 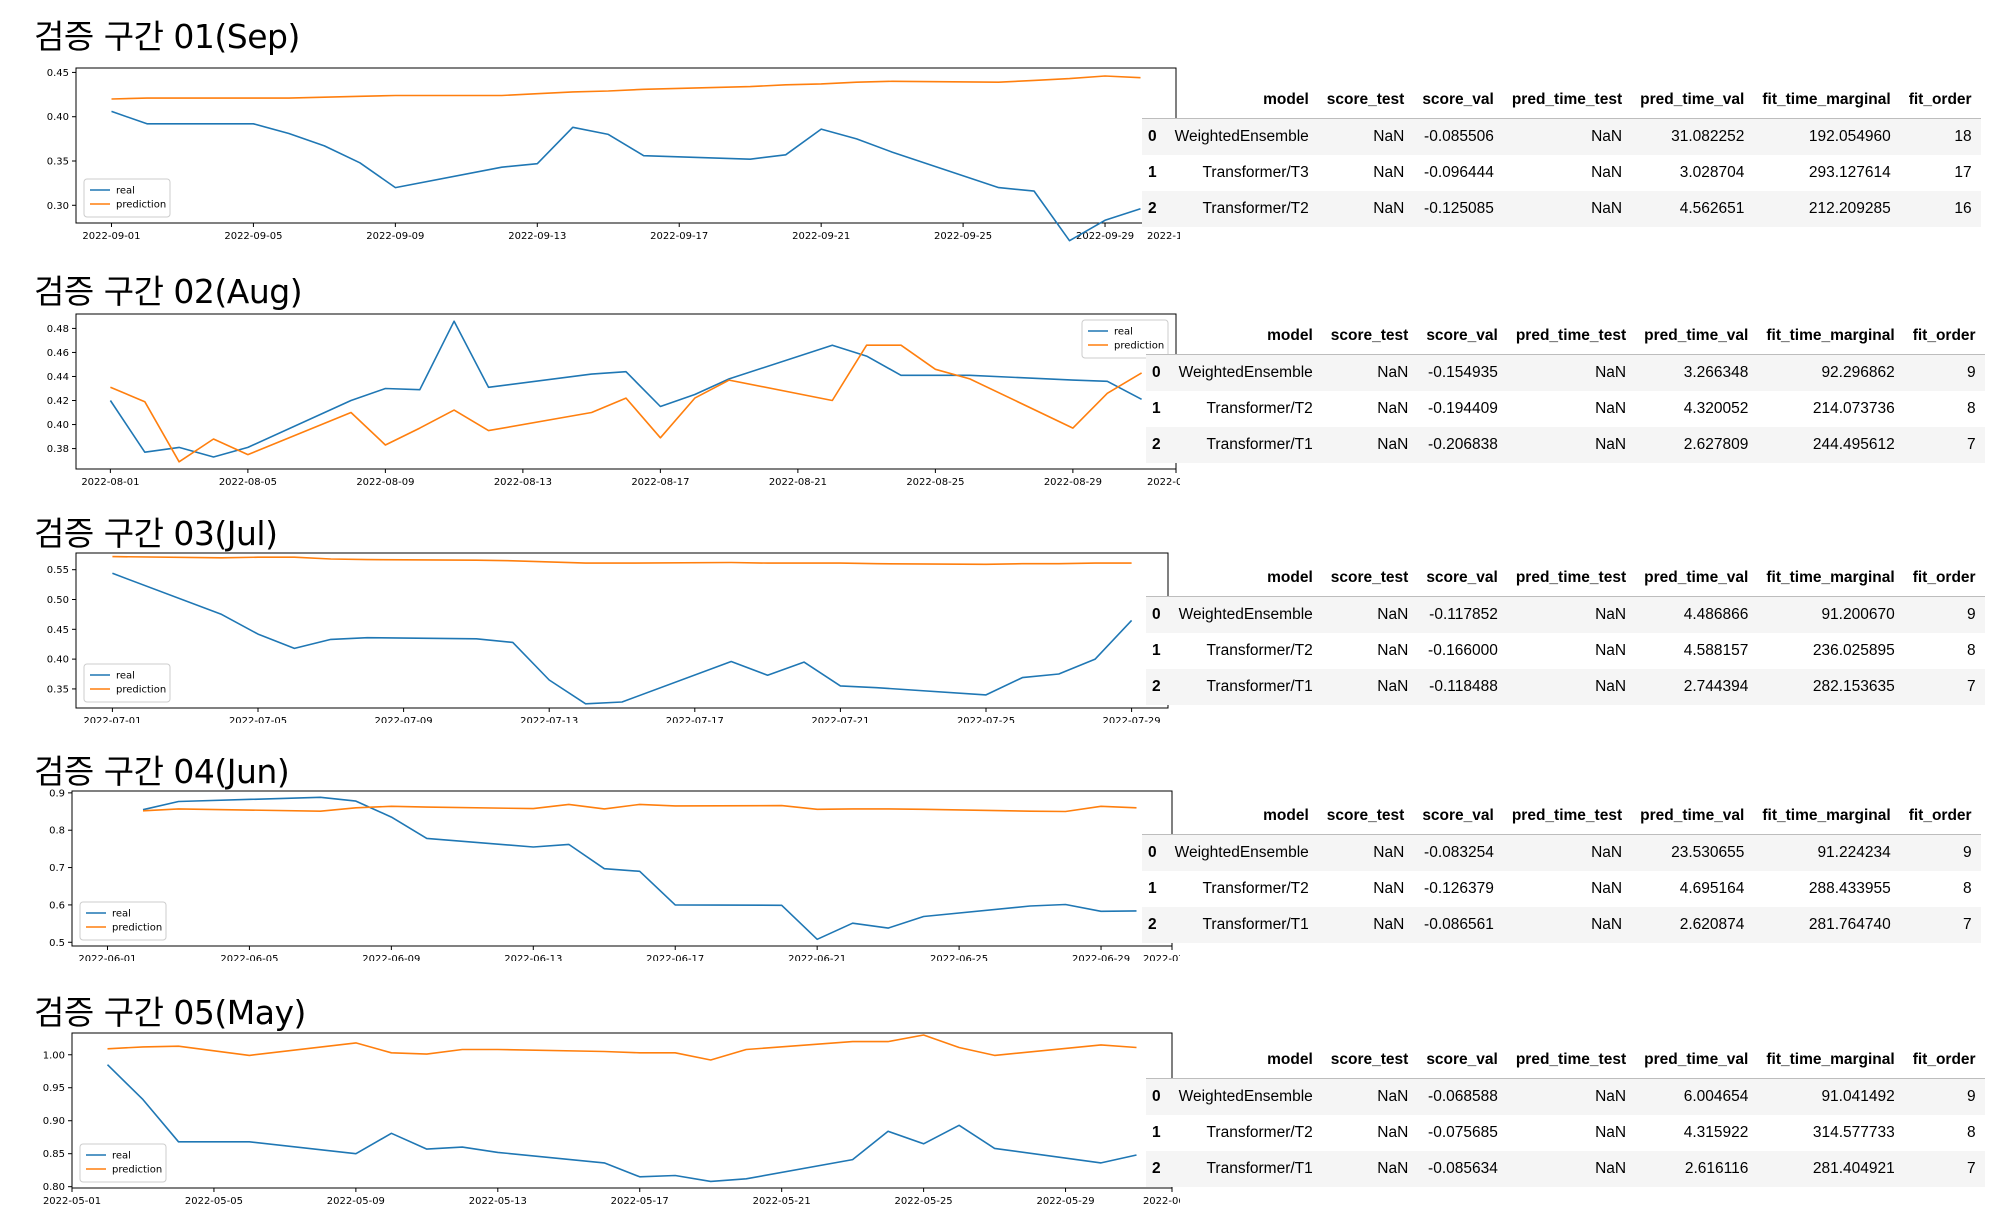 What do you see at coordinates (1463, 1168) in the screenshot?
I see `table-cell: -0.085634` at bounding box center [1463, 1168].